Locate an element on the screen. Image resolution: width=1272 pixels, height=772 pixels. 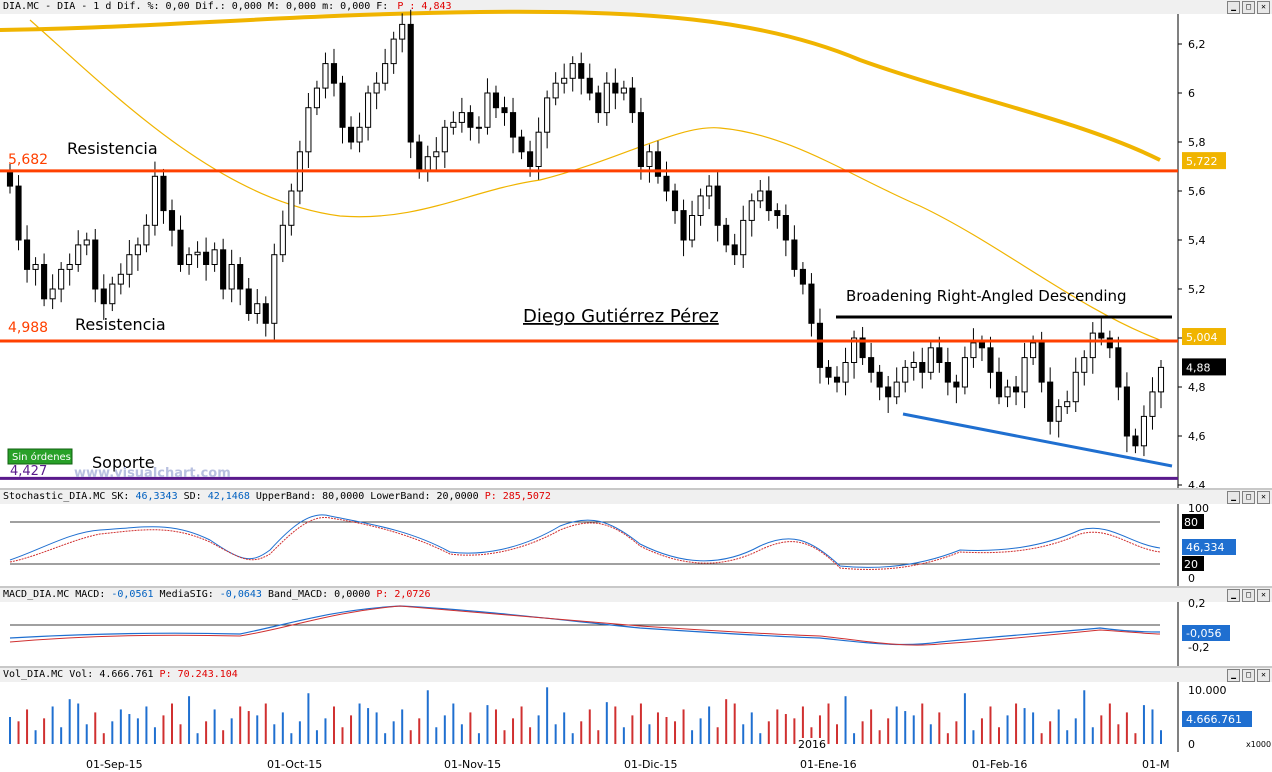
macd-chart: 0,2 -0,2-0,056 is located at coordinates (636, 627).